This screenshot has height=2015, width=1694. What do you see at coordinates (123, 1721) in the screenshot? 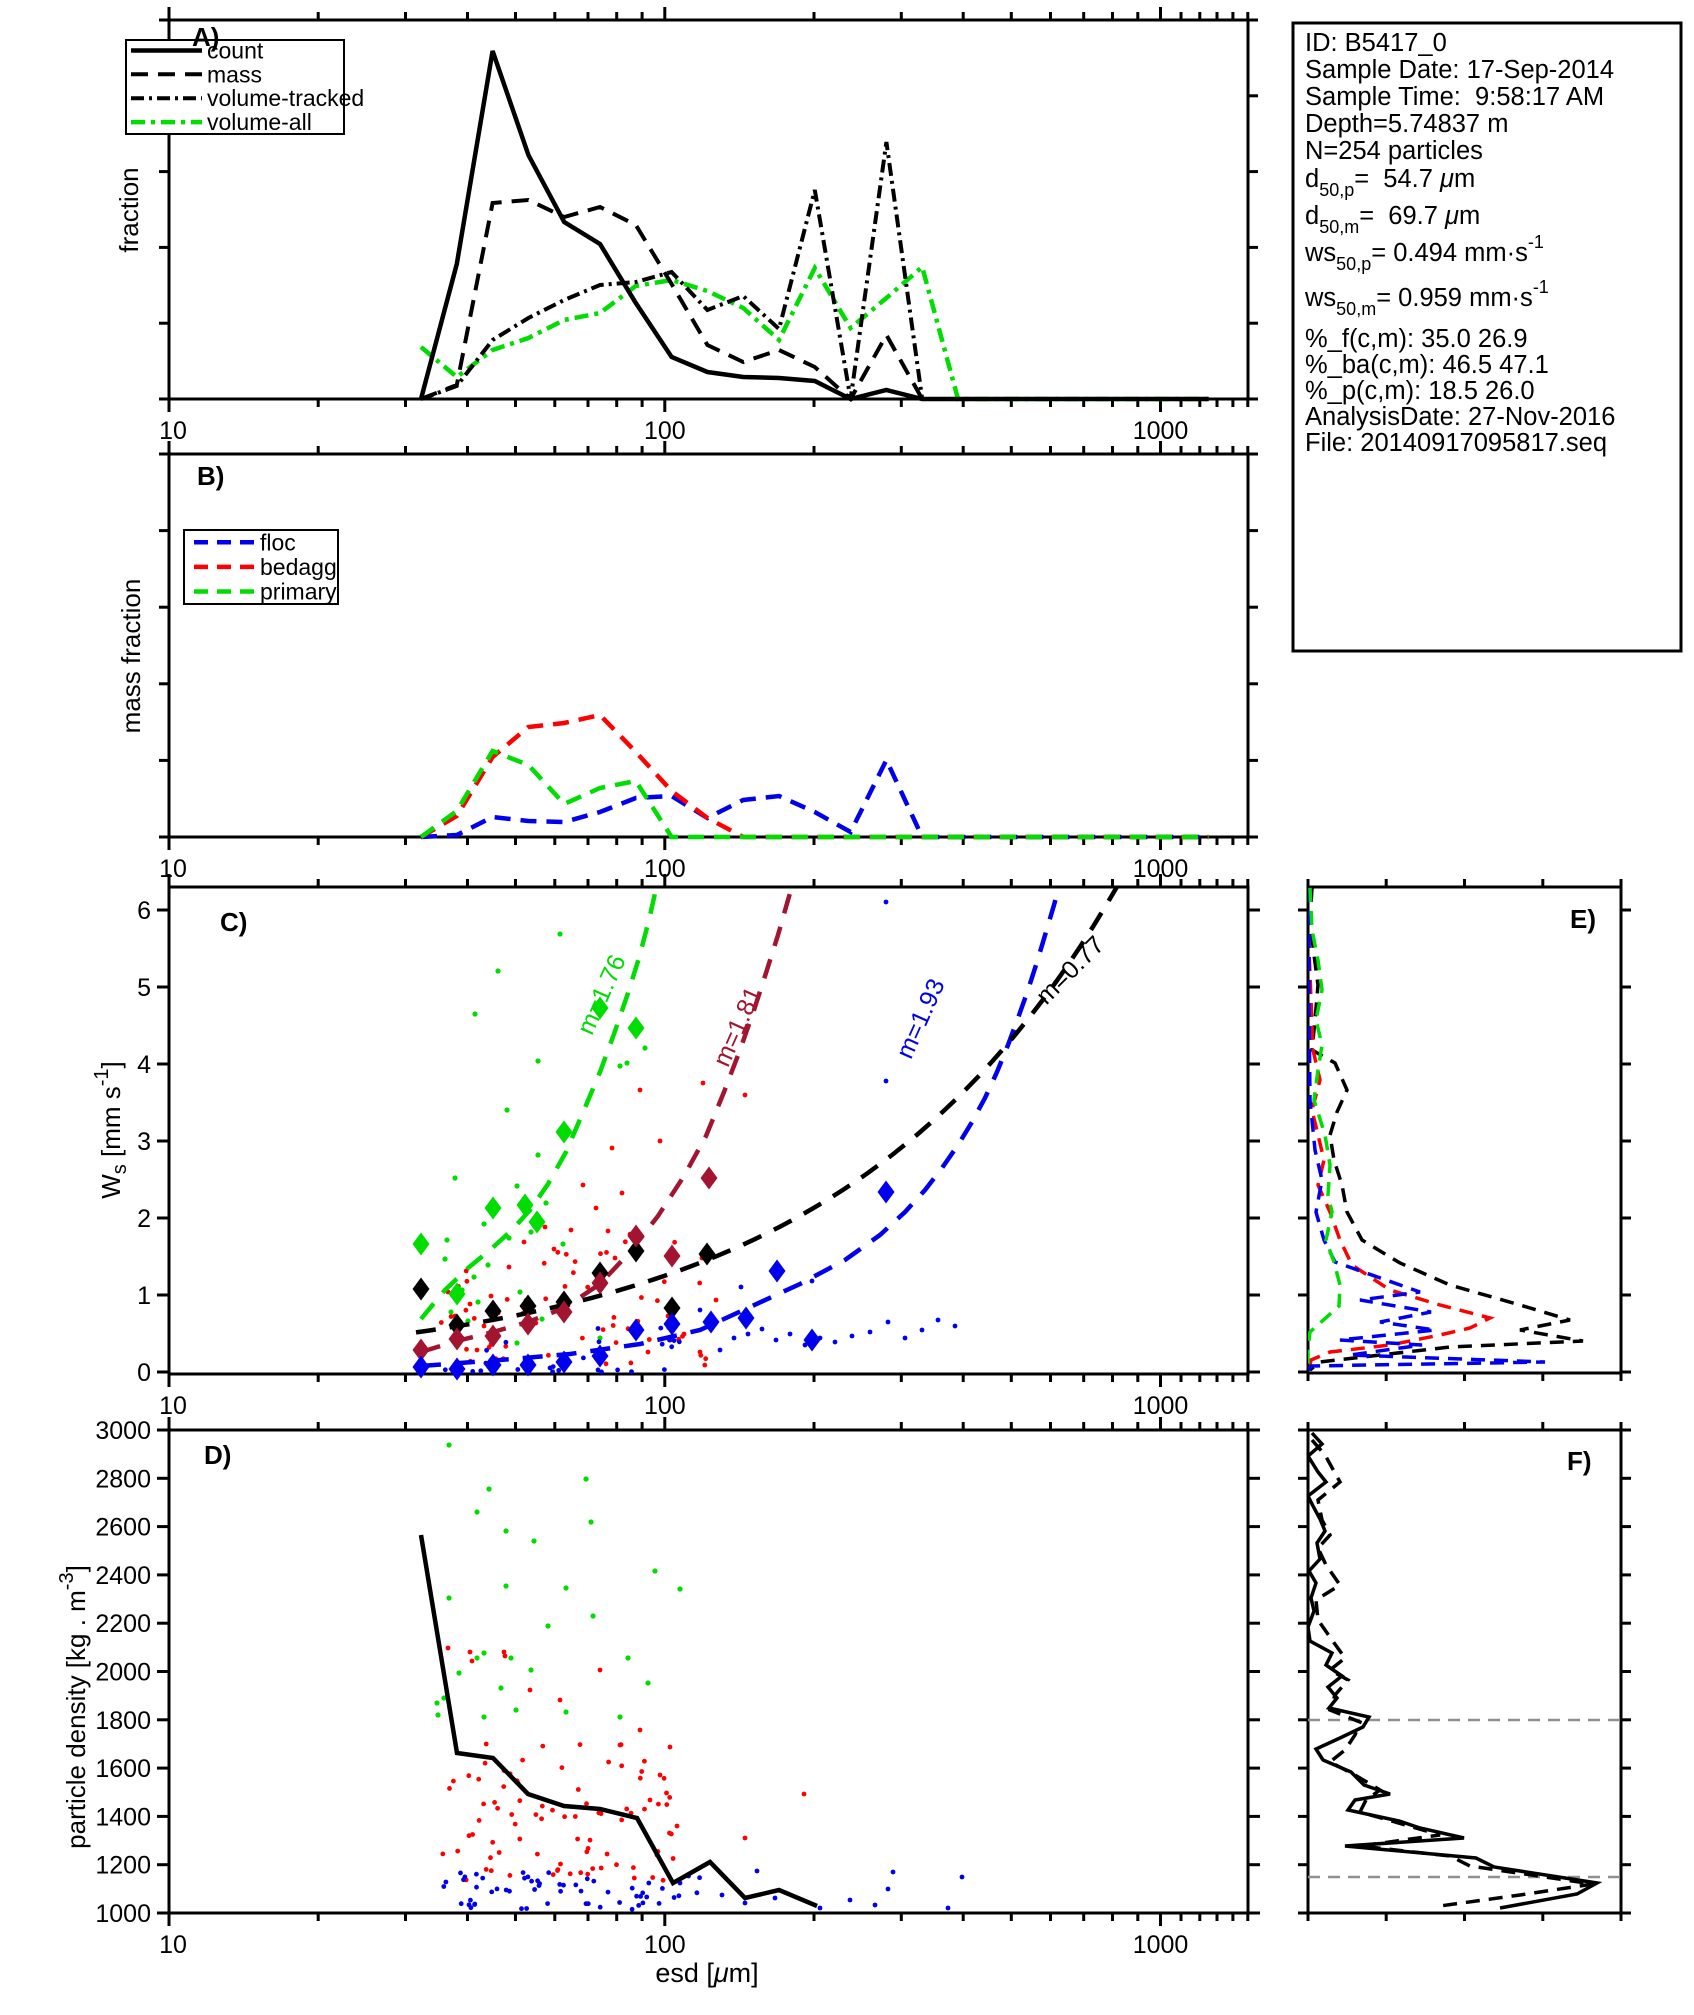
I see `svg-text: 1800` at bounding box center [123, 1721].